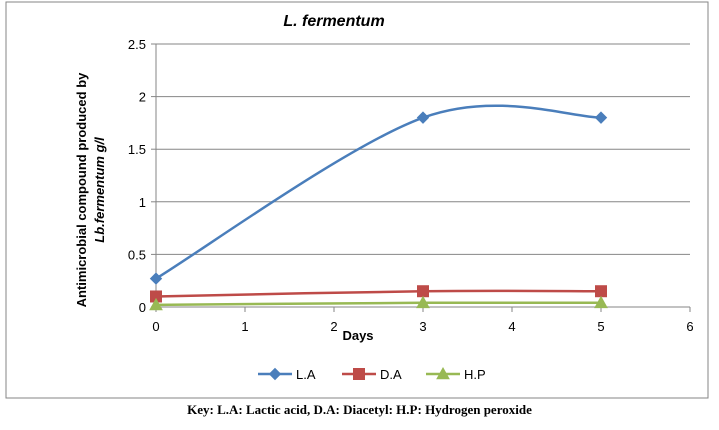 The width and height of the screenshot is (719, 430). Describe the element at coordinates (137, 176) in the screenshot. I see `y-tick-labels: 0 0.5 1 1.5 2 2.5` at that location.